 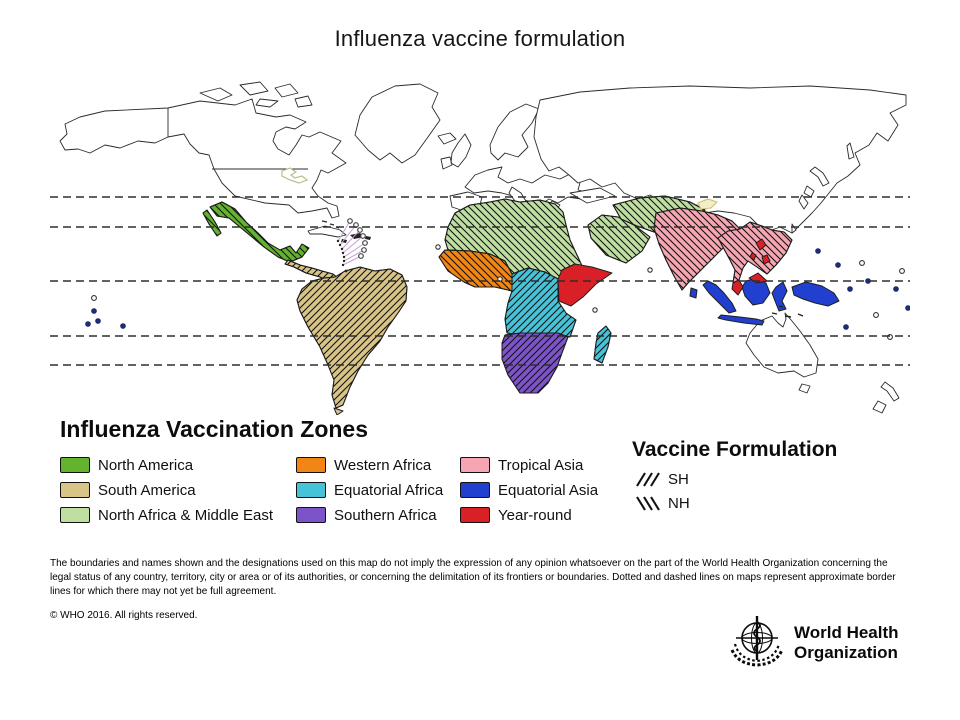 I want to click on legend-item-north-america: North America, so click(x=126, y=465).